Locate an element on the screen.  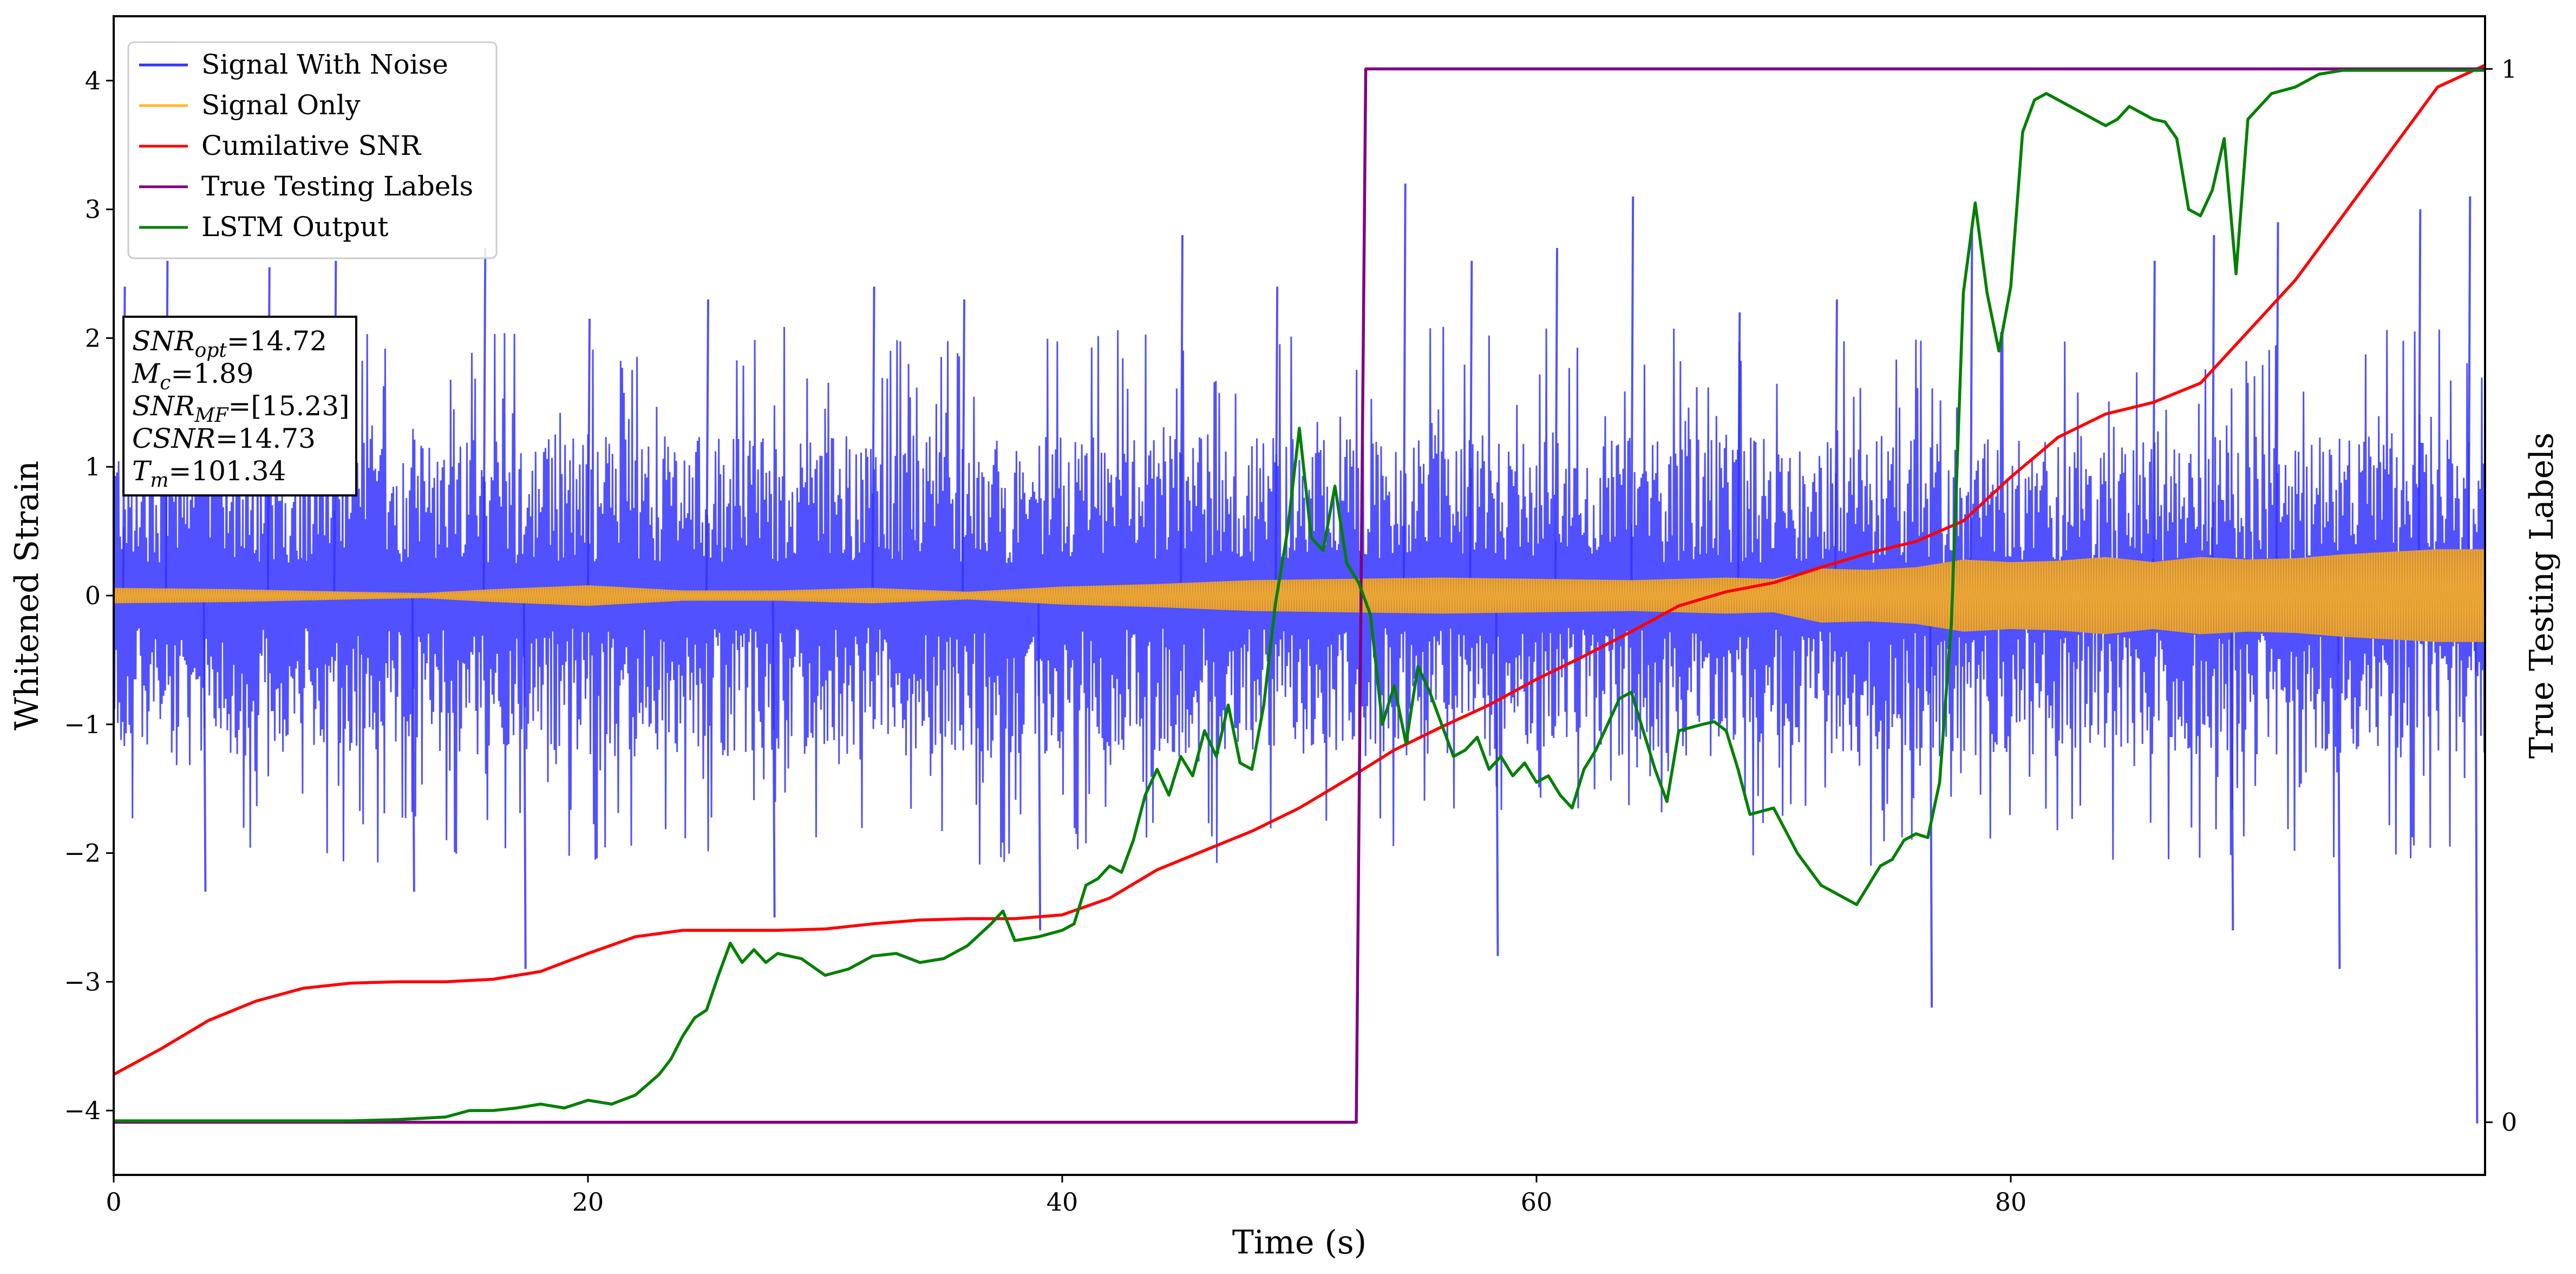
y2-axis-label: True Testing Labels is located at coordinates (2542, 596).